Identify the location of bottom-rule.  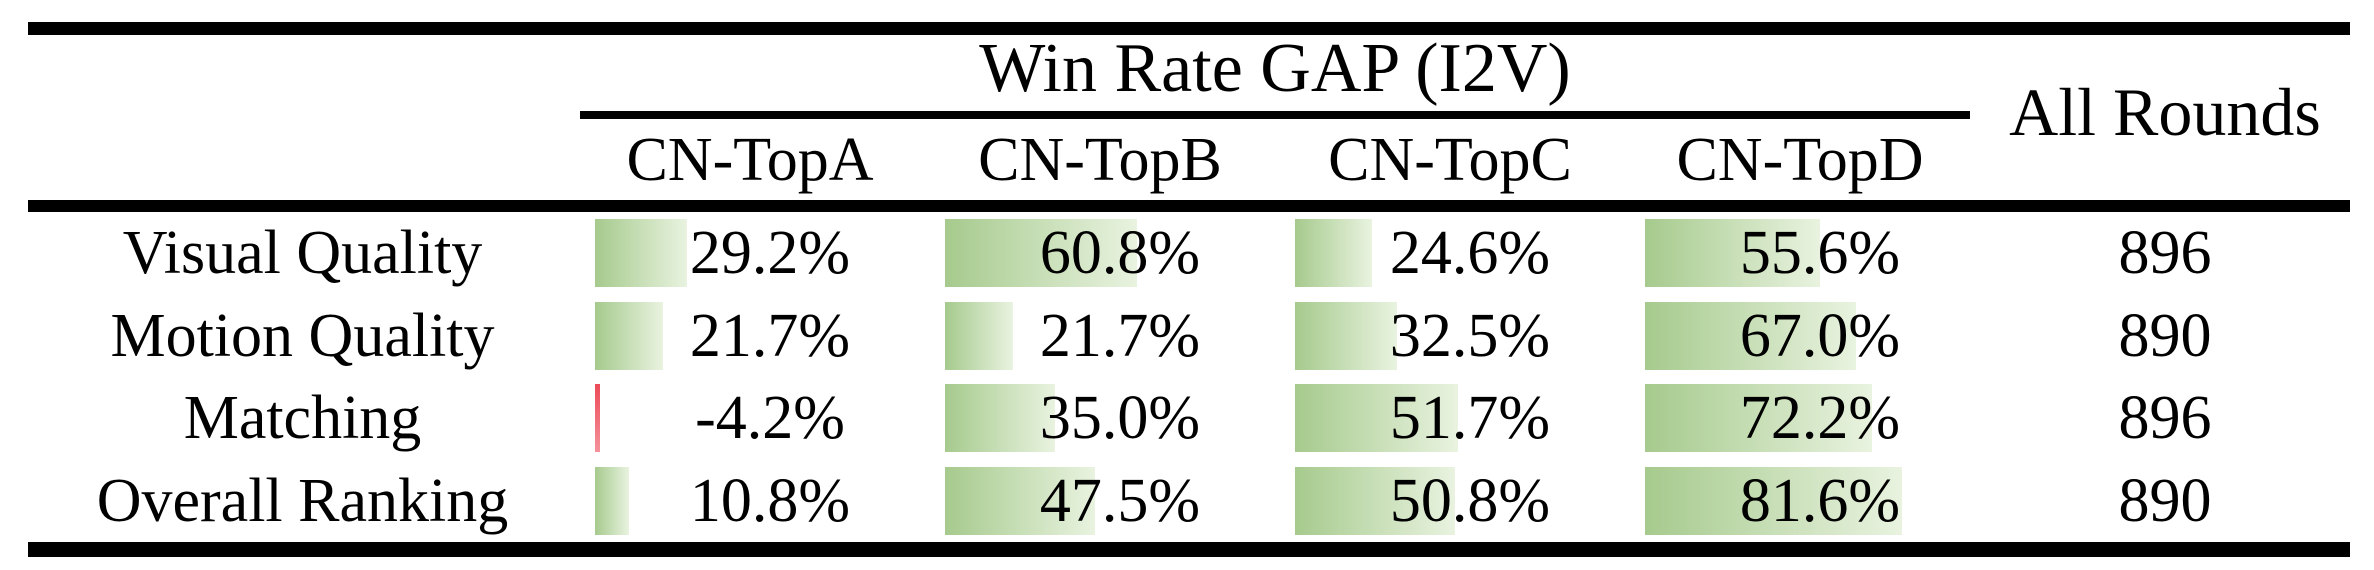
(1189, 549).